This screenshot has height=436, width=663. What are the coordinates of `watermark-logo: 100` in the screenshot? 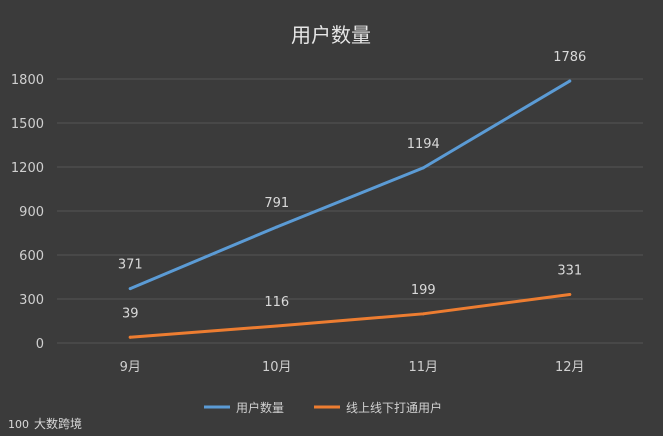 It's located at (18, 424).